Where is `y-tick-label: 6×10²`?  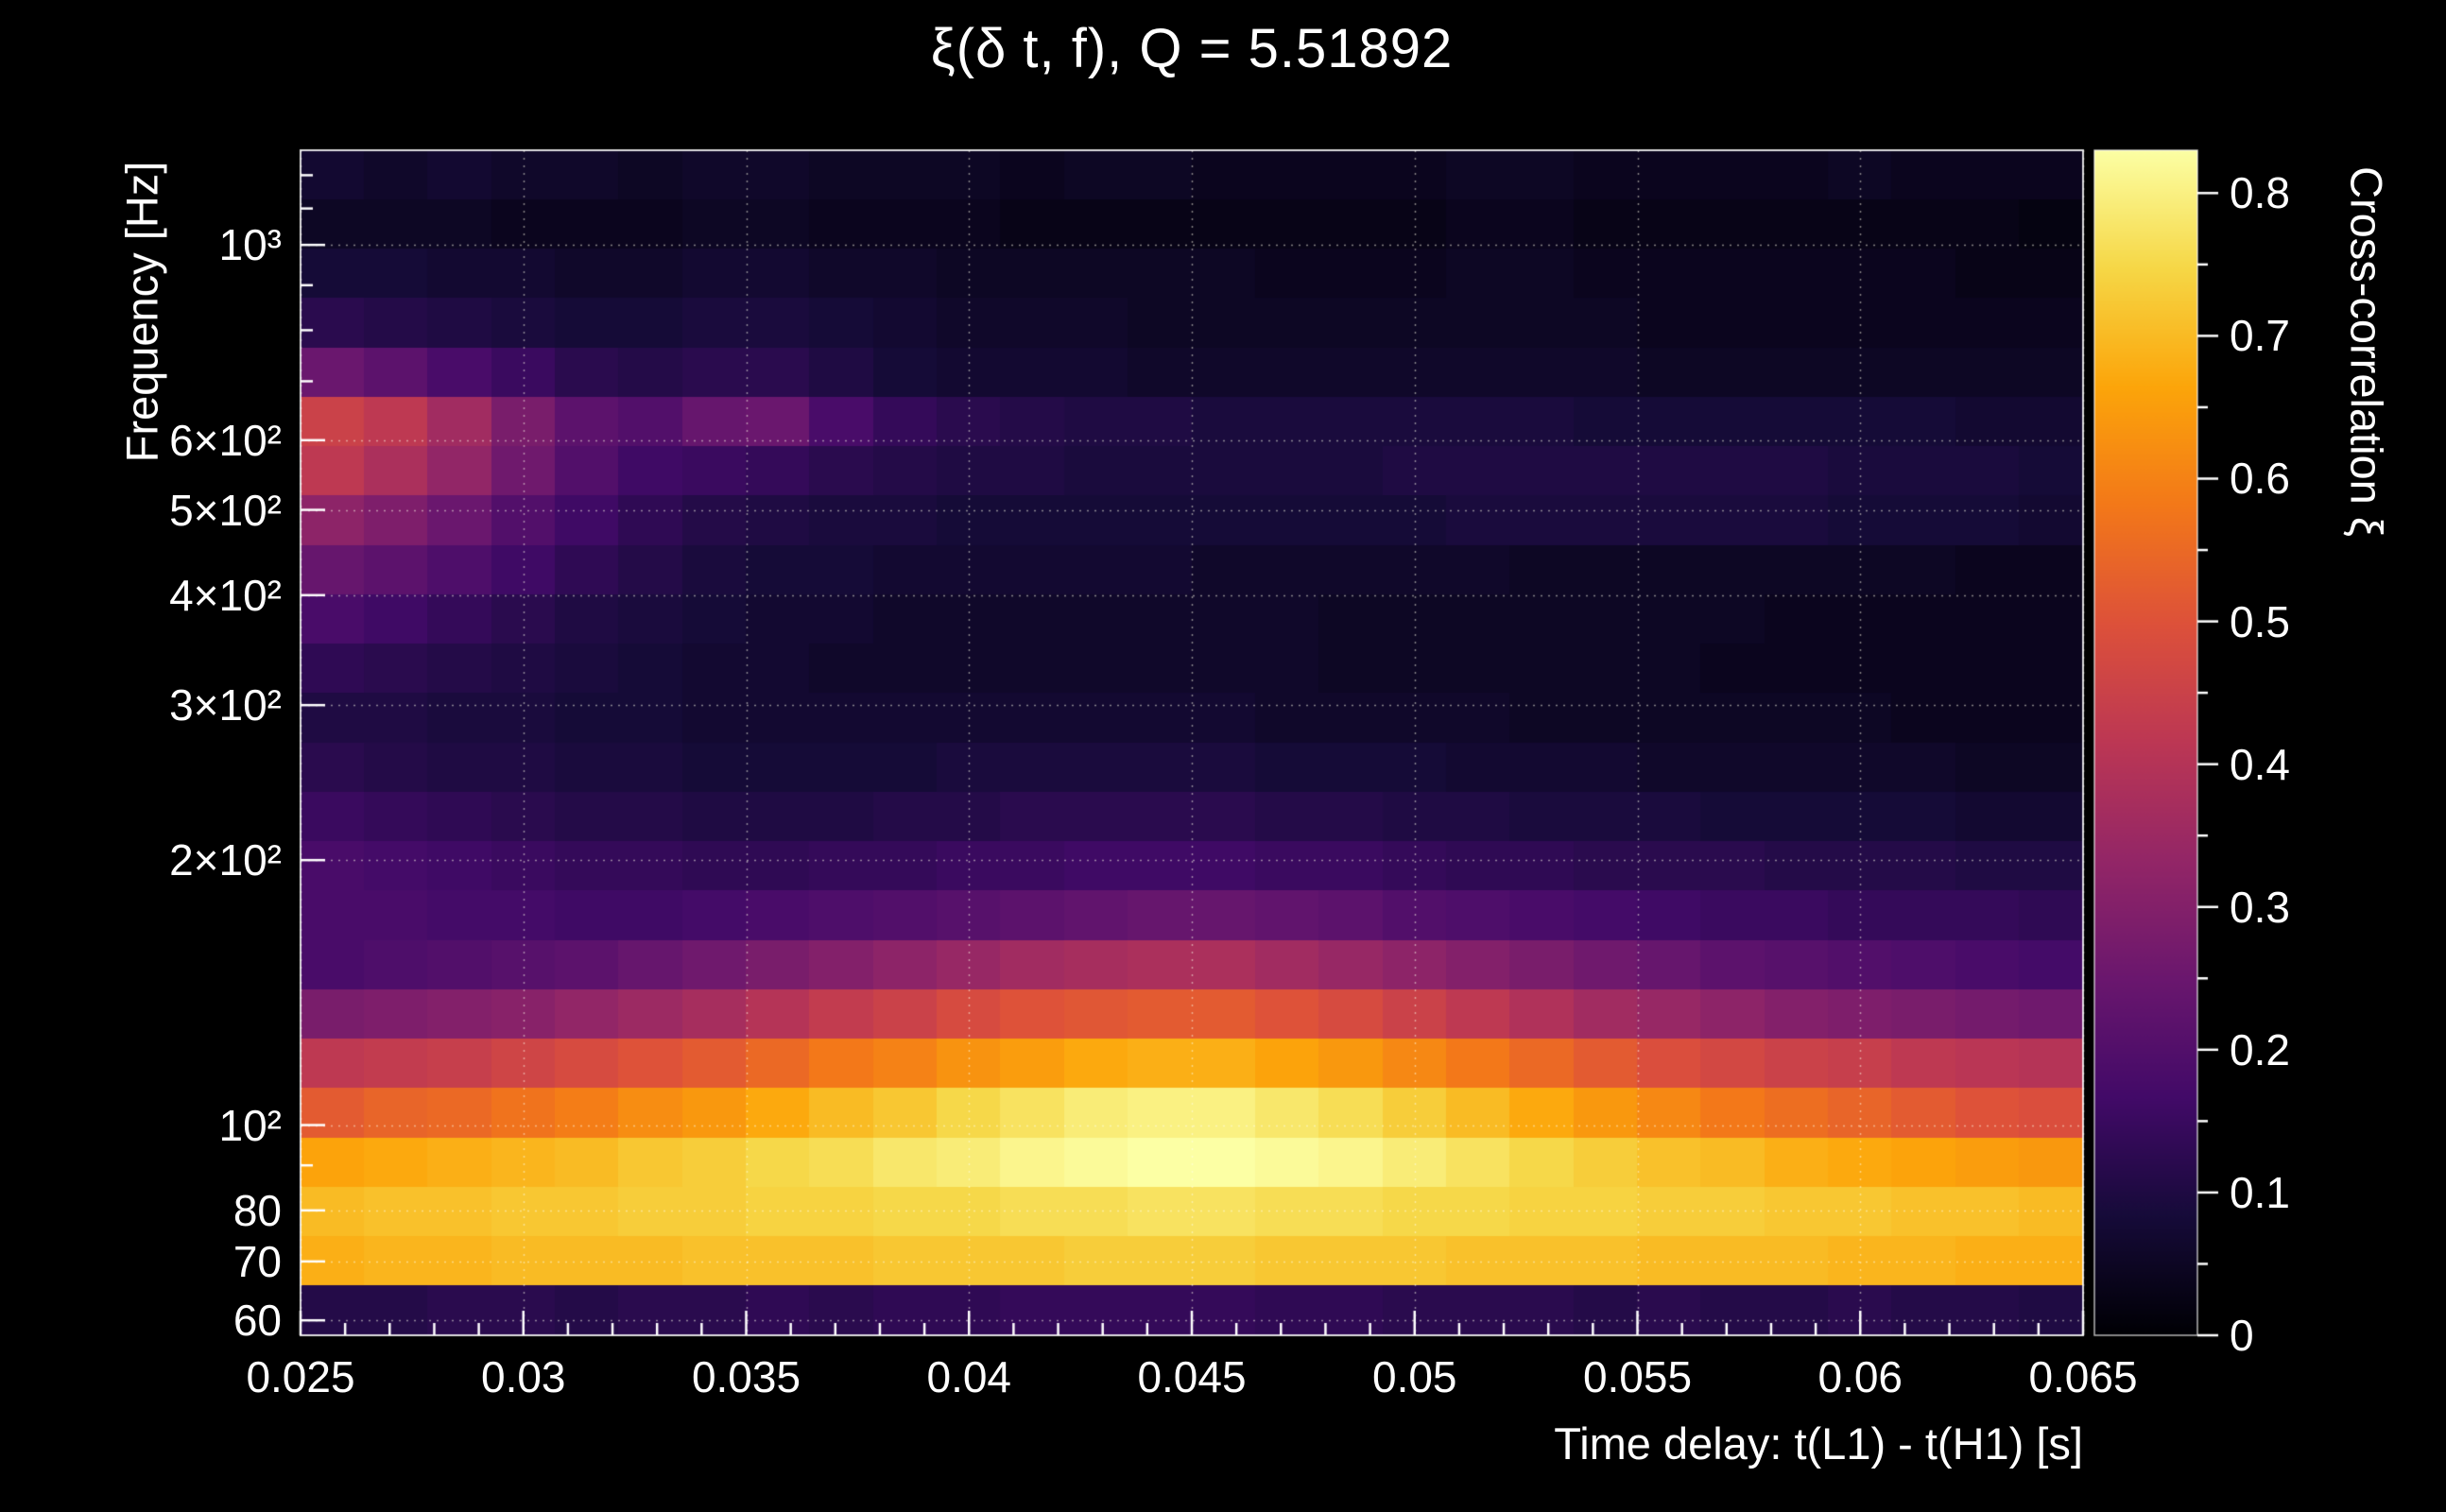 y-tick-label: 6×10² is located at coordinates (225, 440).